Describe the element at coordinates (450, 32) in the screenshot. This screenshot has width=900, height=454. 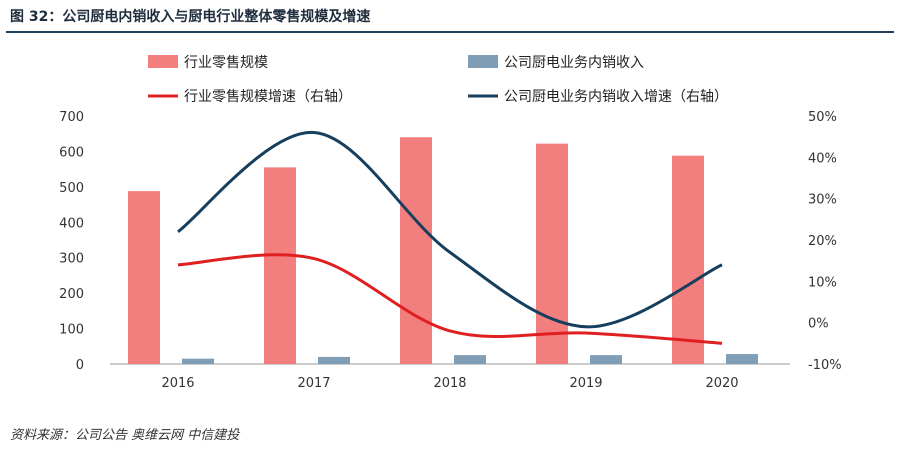
I see `title-divider` at that location.